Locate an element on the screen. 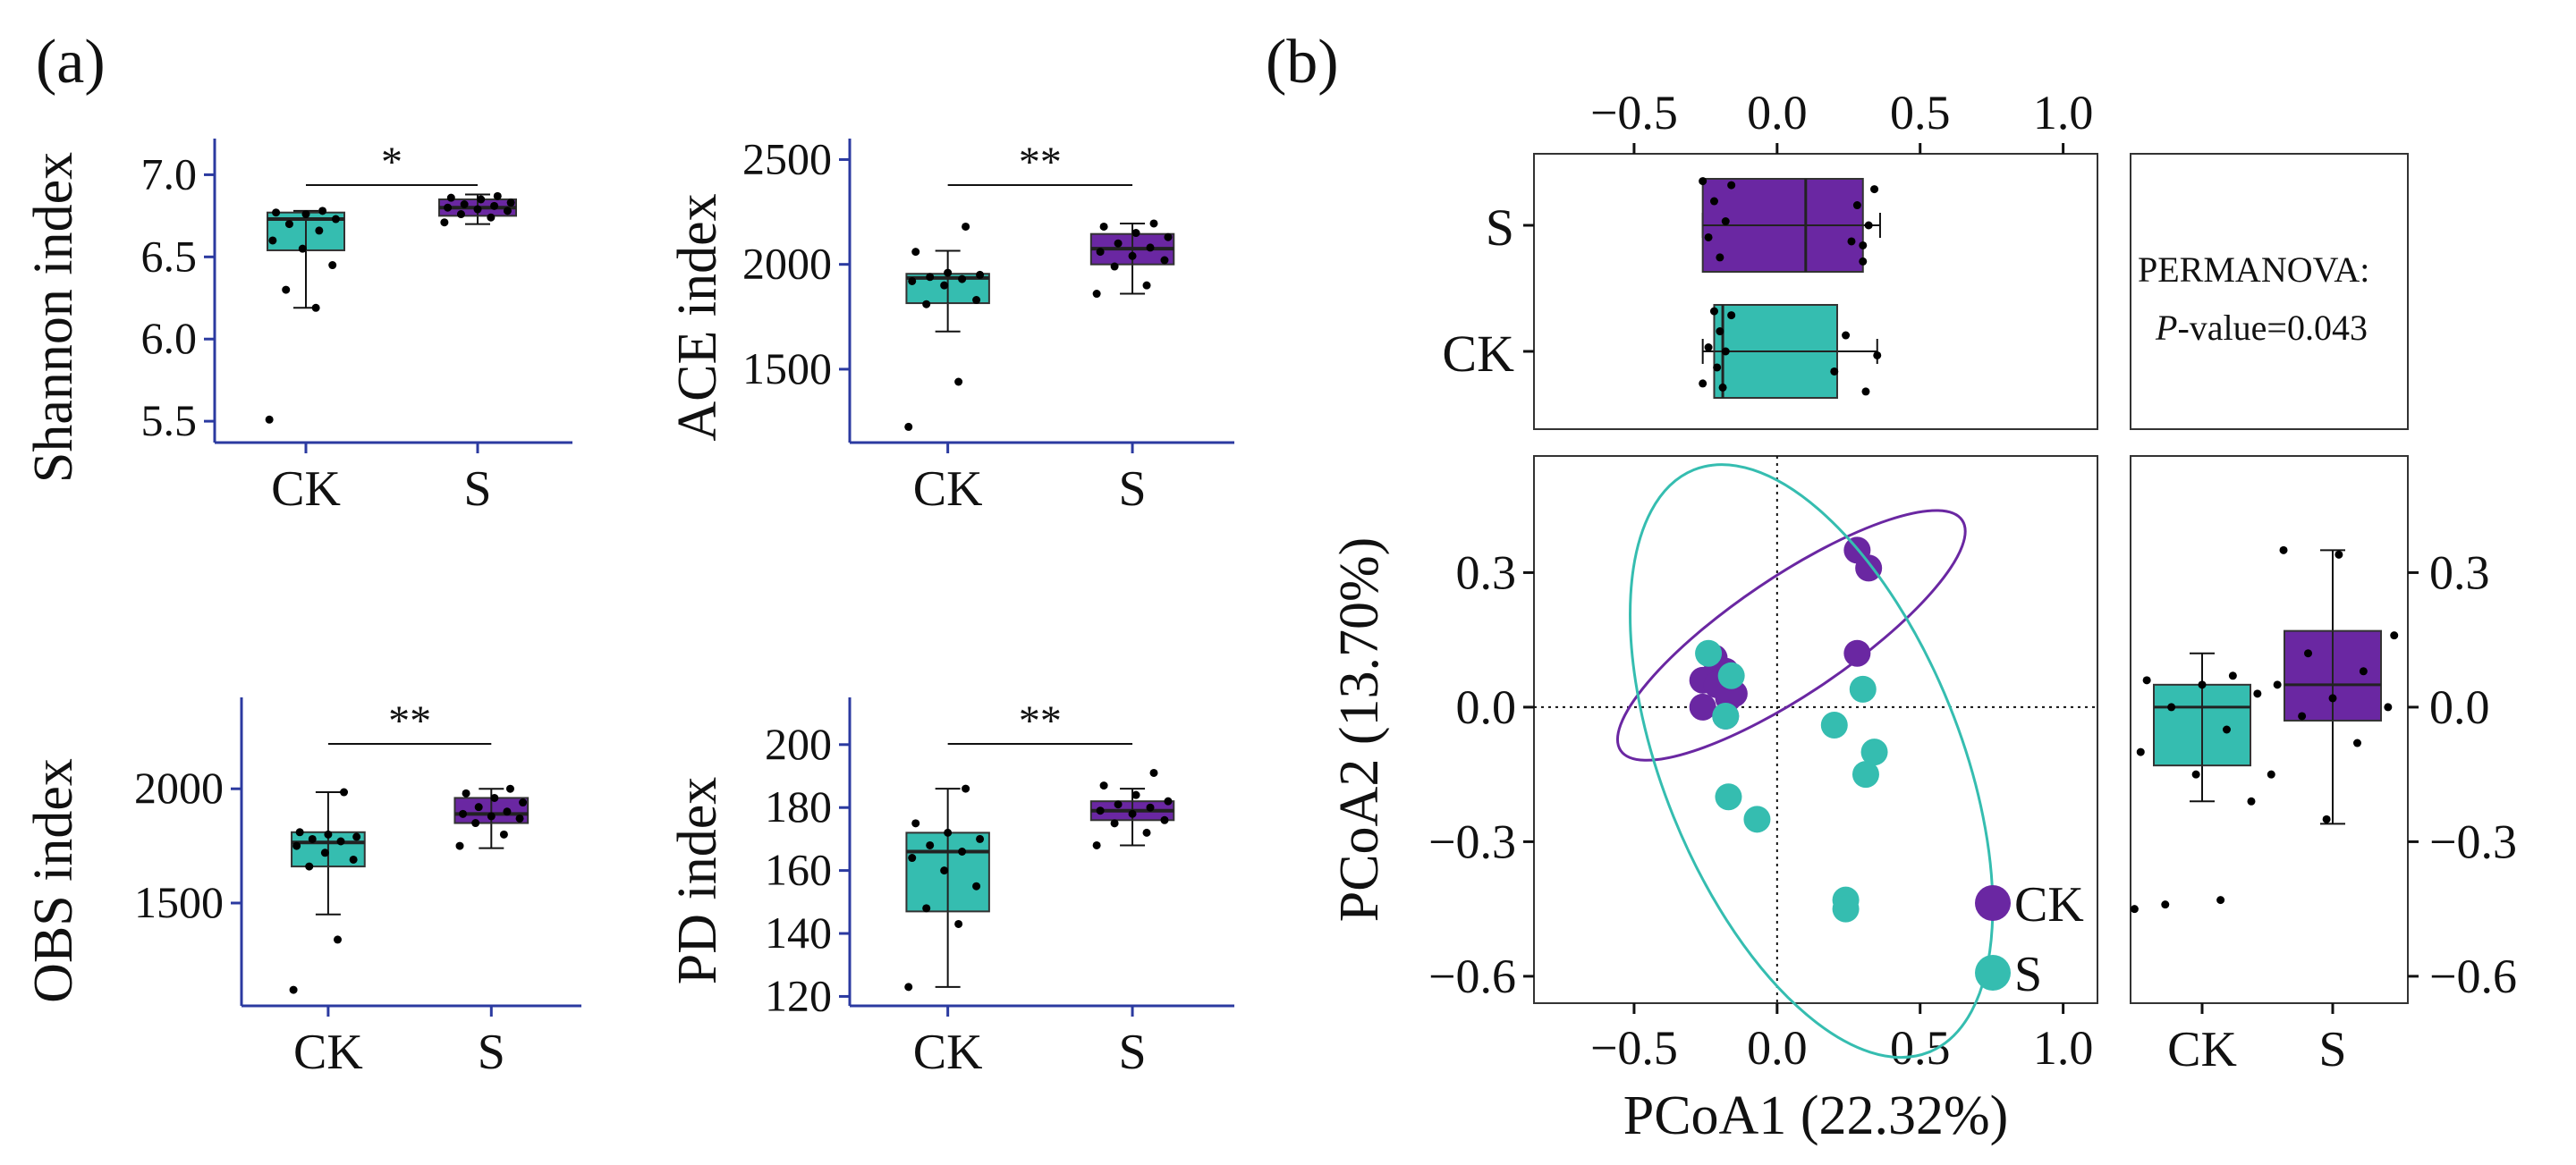 This screenshot has width=2576, height=1165. y-tick-label: 160 is located at coordinates (798, 870).